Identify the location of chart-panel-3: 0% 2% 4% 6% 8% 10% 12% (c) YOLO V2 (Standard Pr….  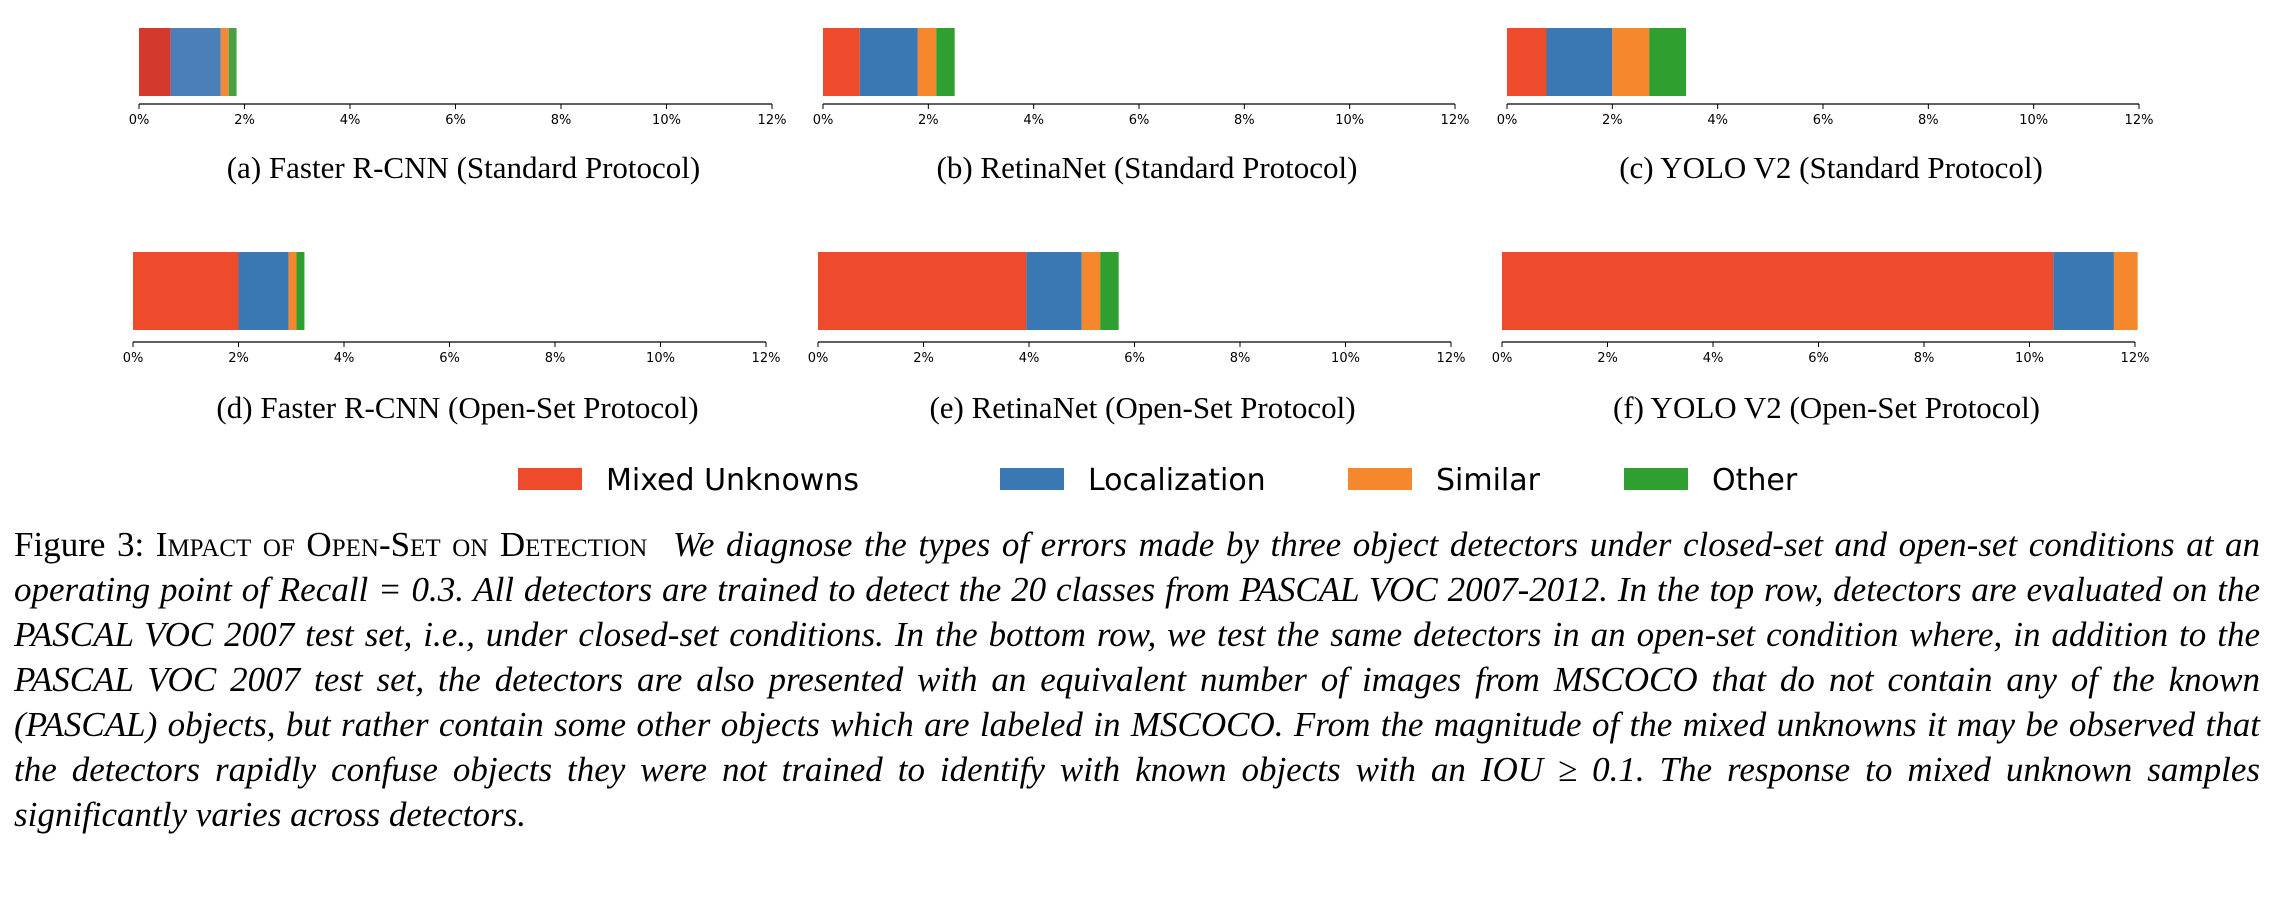
(1825, 106).